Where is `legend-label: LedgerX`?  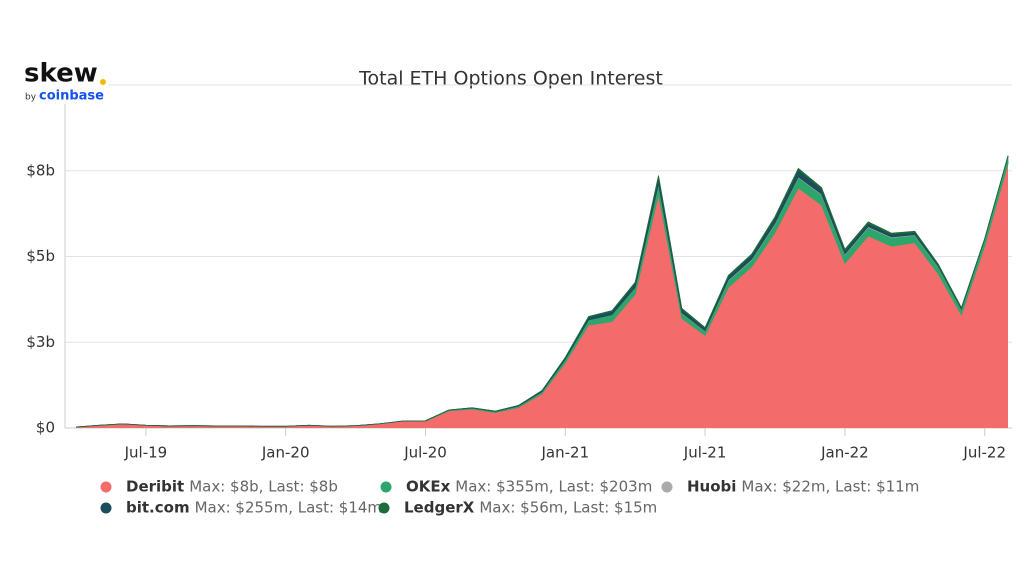 legend-label: LedgerX is located at coordinates (439, 508).